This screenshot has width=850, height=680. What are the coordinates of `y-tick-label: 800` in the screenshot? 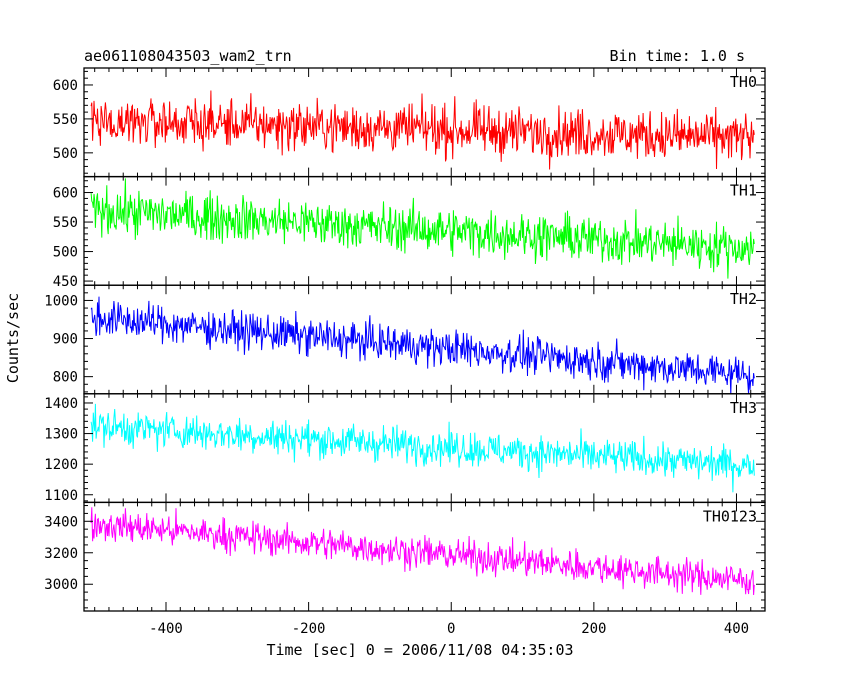 It's located at (65, 378).